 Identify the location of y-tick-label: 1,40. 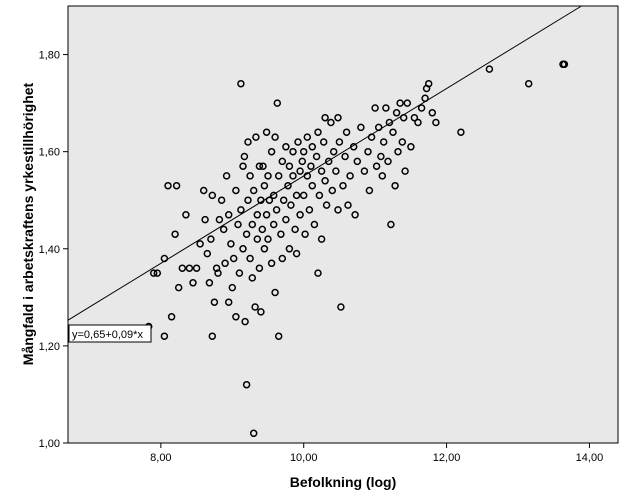
(49, 250).